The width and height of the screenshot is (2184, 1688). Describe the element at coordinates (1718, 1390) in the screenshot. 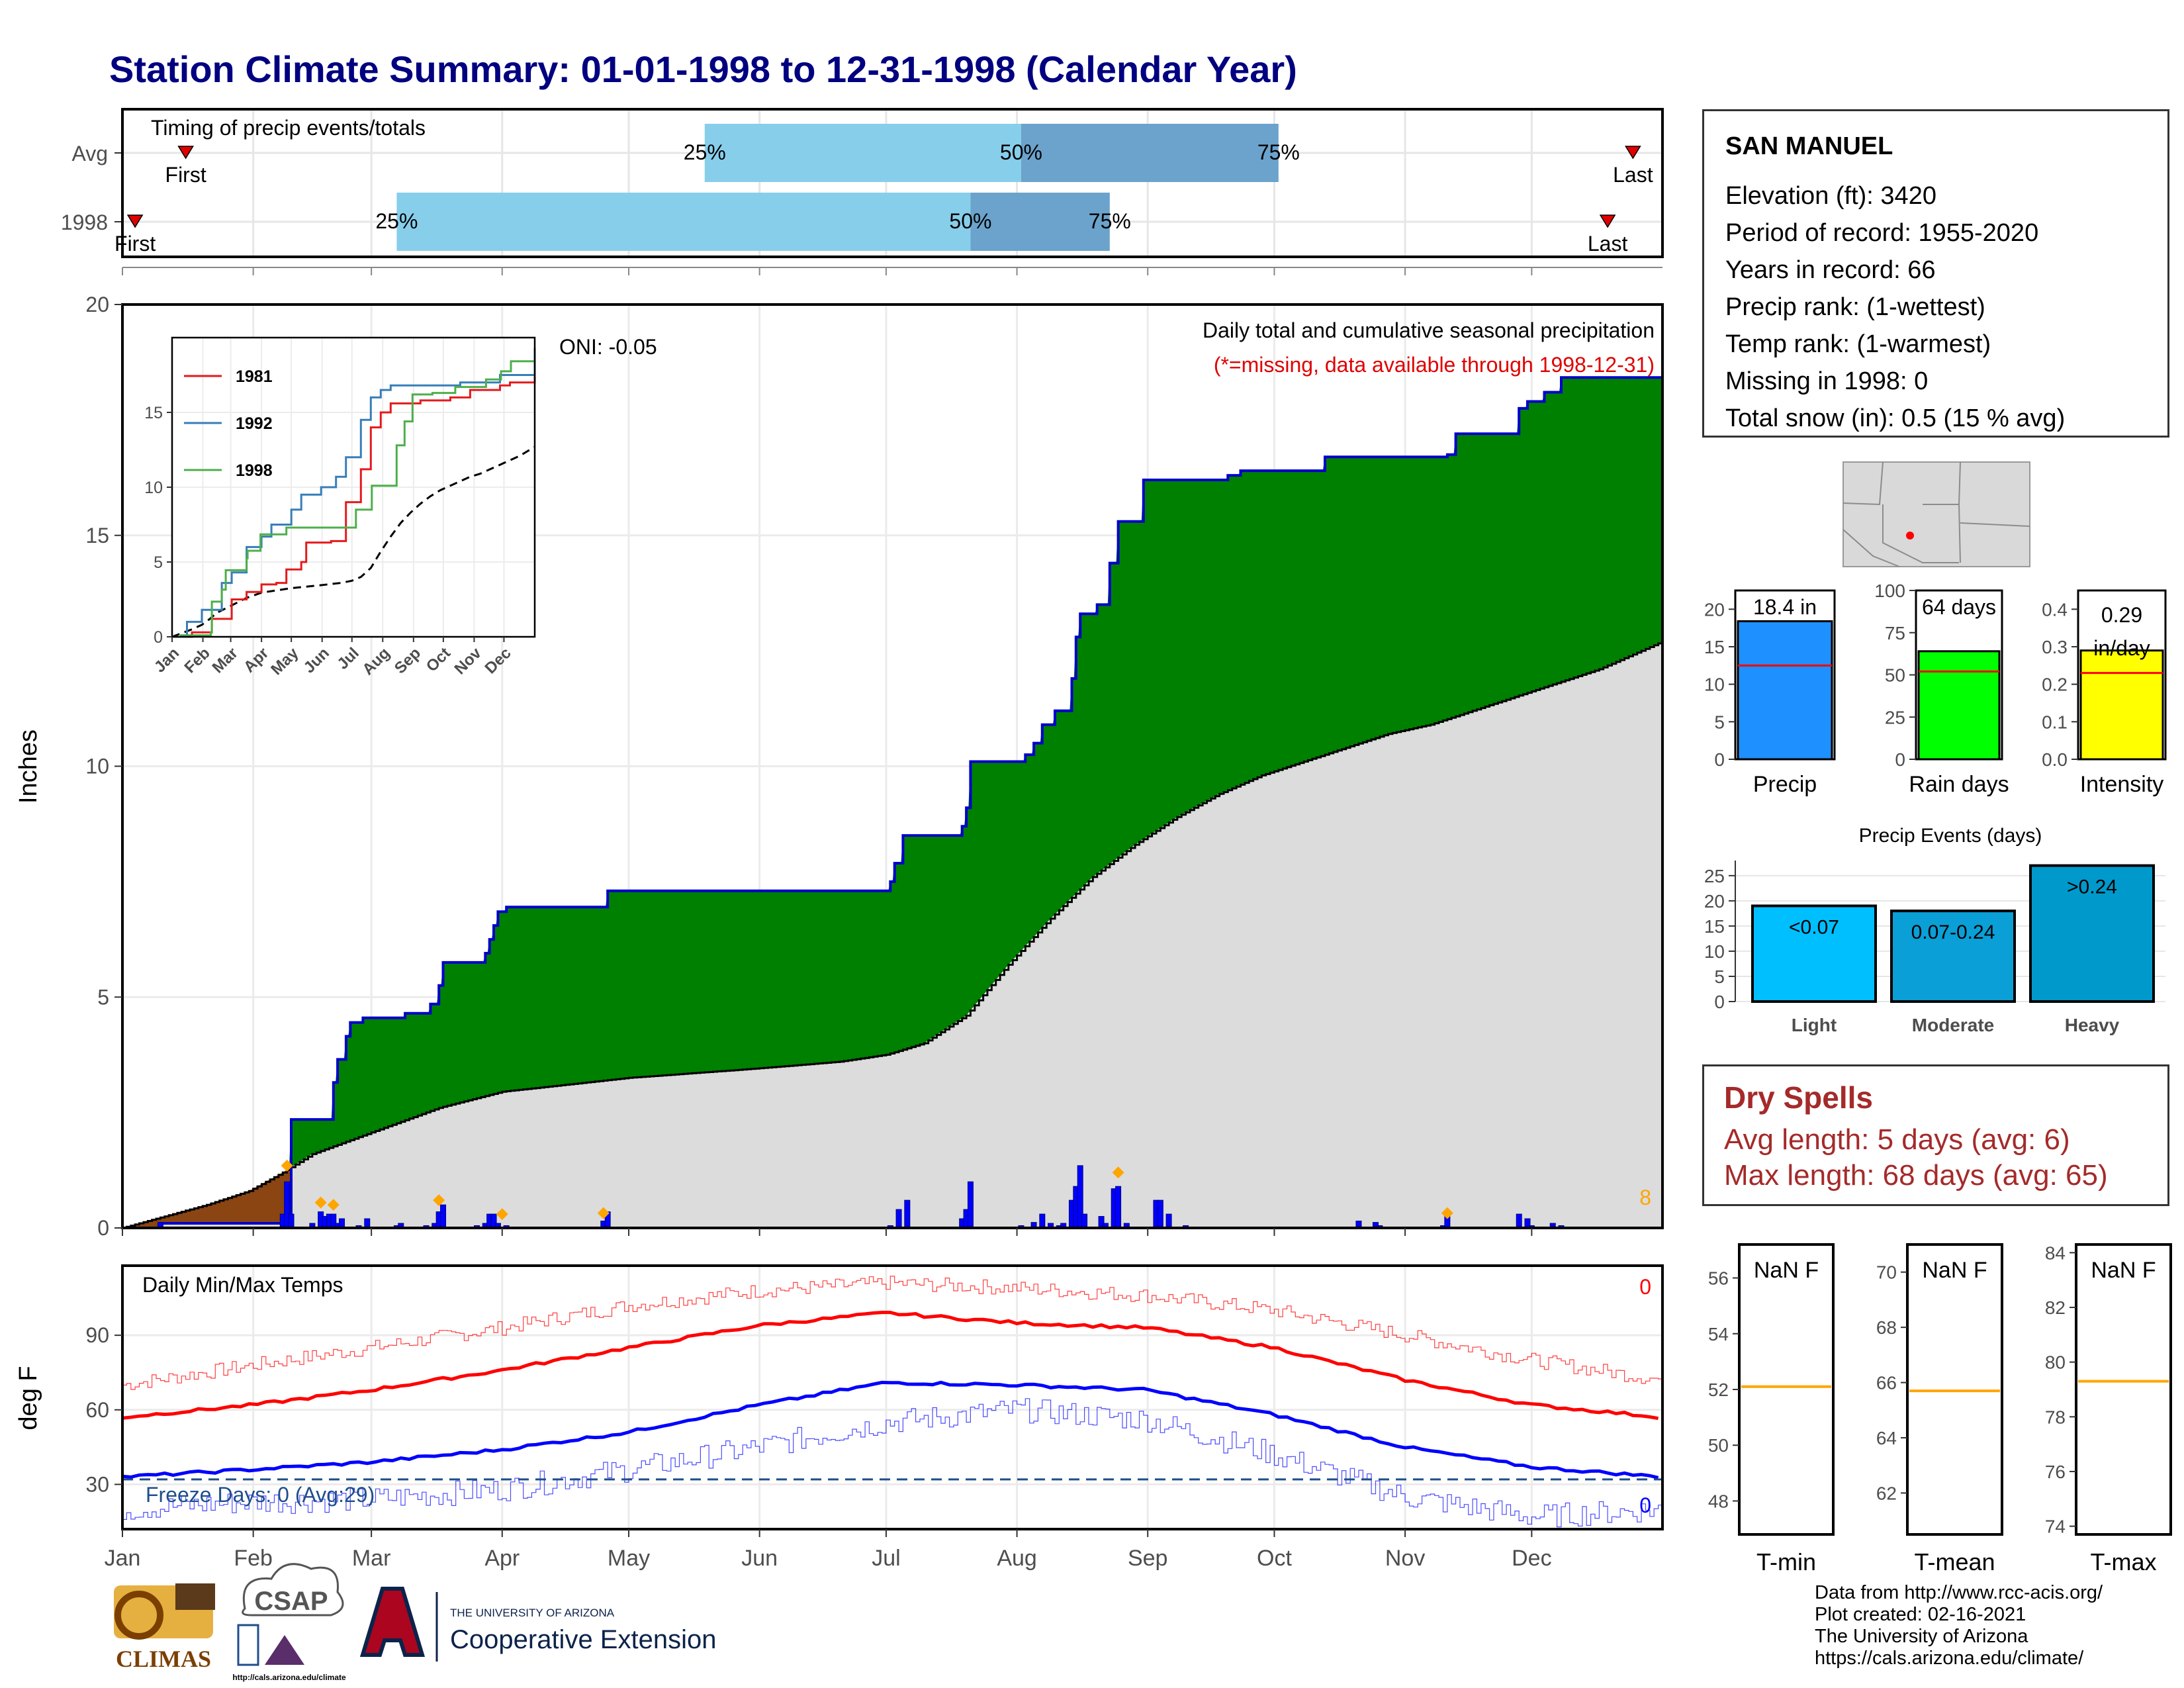

I see `temp-box-y-tick-label: 52` at that location.